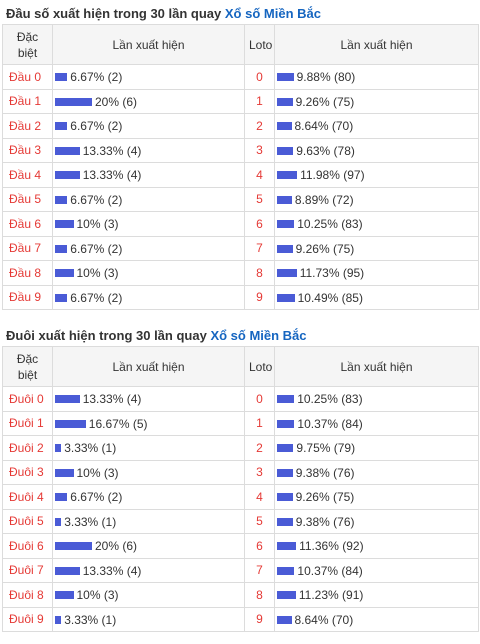 The height and width of the screenshot is (644, 480). I want to click on table-row: Đầu 1 20% (6) 1 9.26% (75), so click(240, 101).